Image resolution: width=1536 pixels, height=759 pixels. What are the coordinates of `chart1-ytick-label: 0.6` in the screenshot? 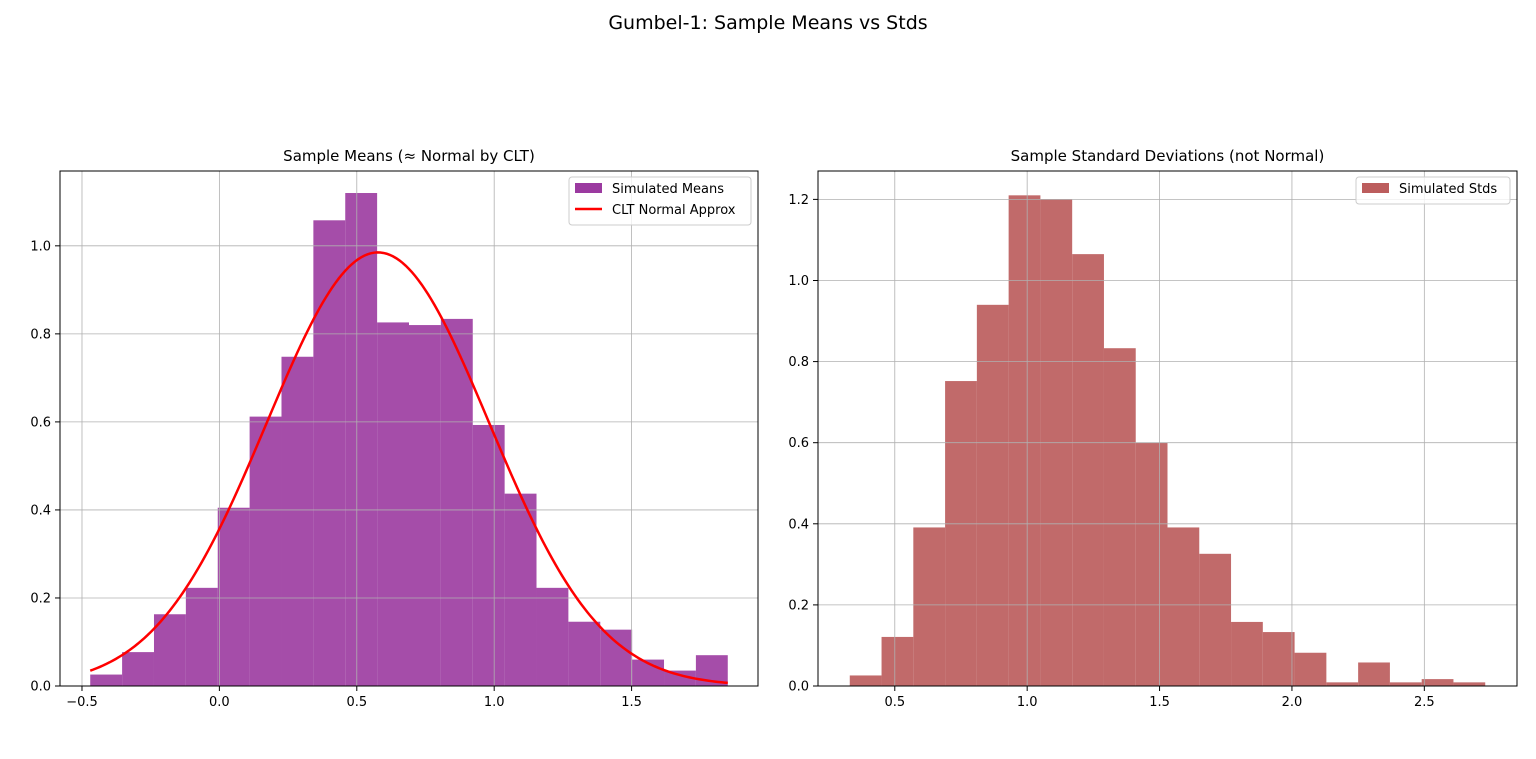 It's located at (40, 422).